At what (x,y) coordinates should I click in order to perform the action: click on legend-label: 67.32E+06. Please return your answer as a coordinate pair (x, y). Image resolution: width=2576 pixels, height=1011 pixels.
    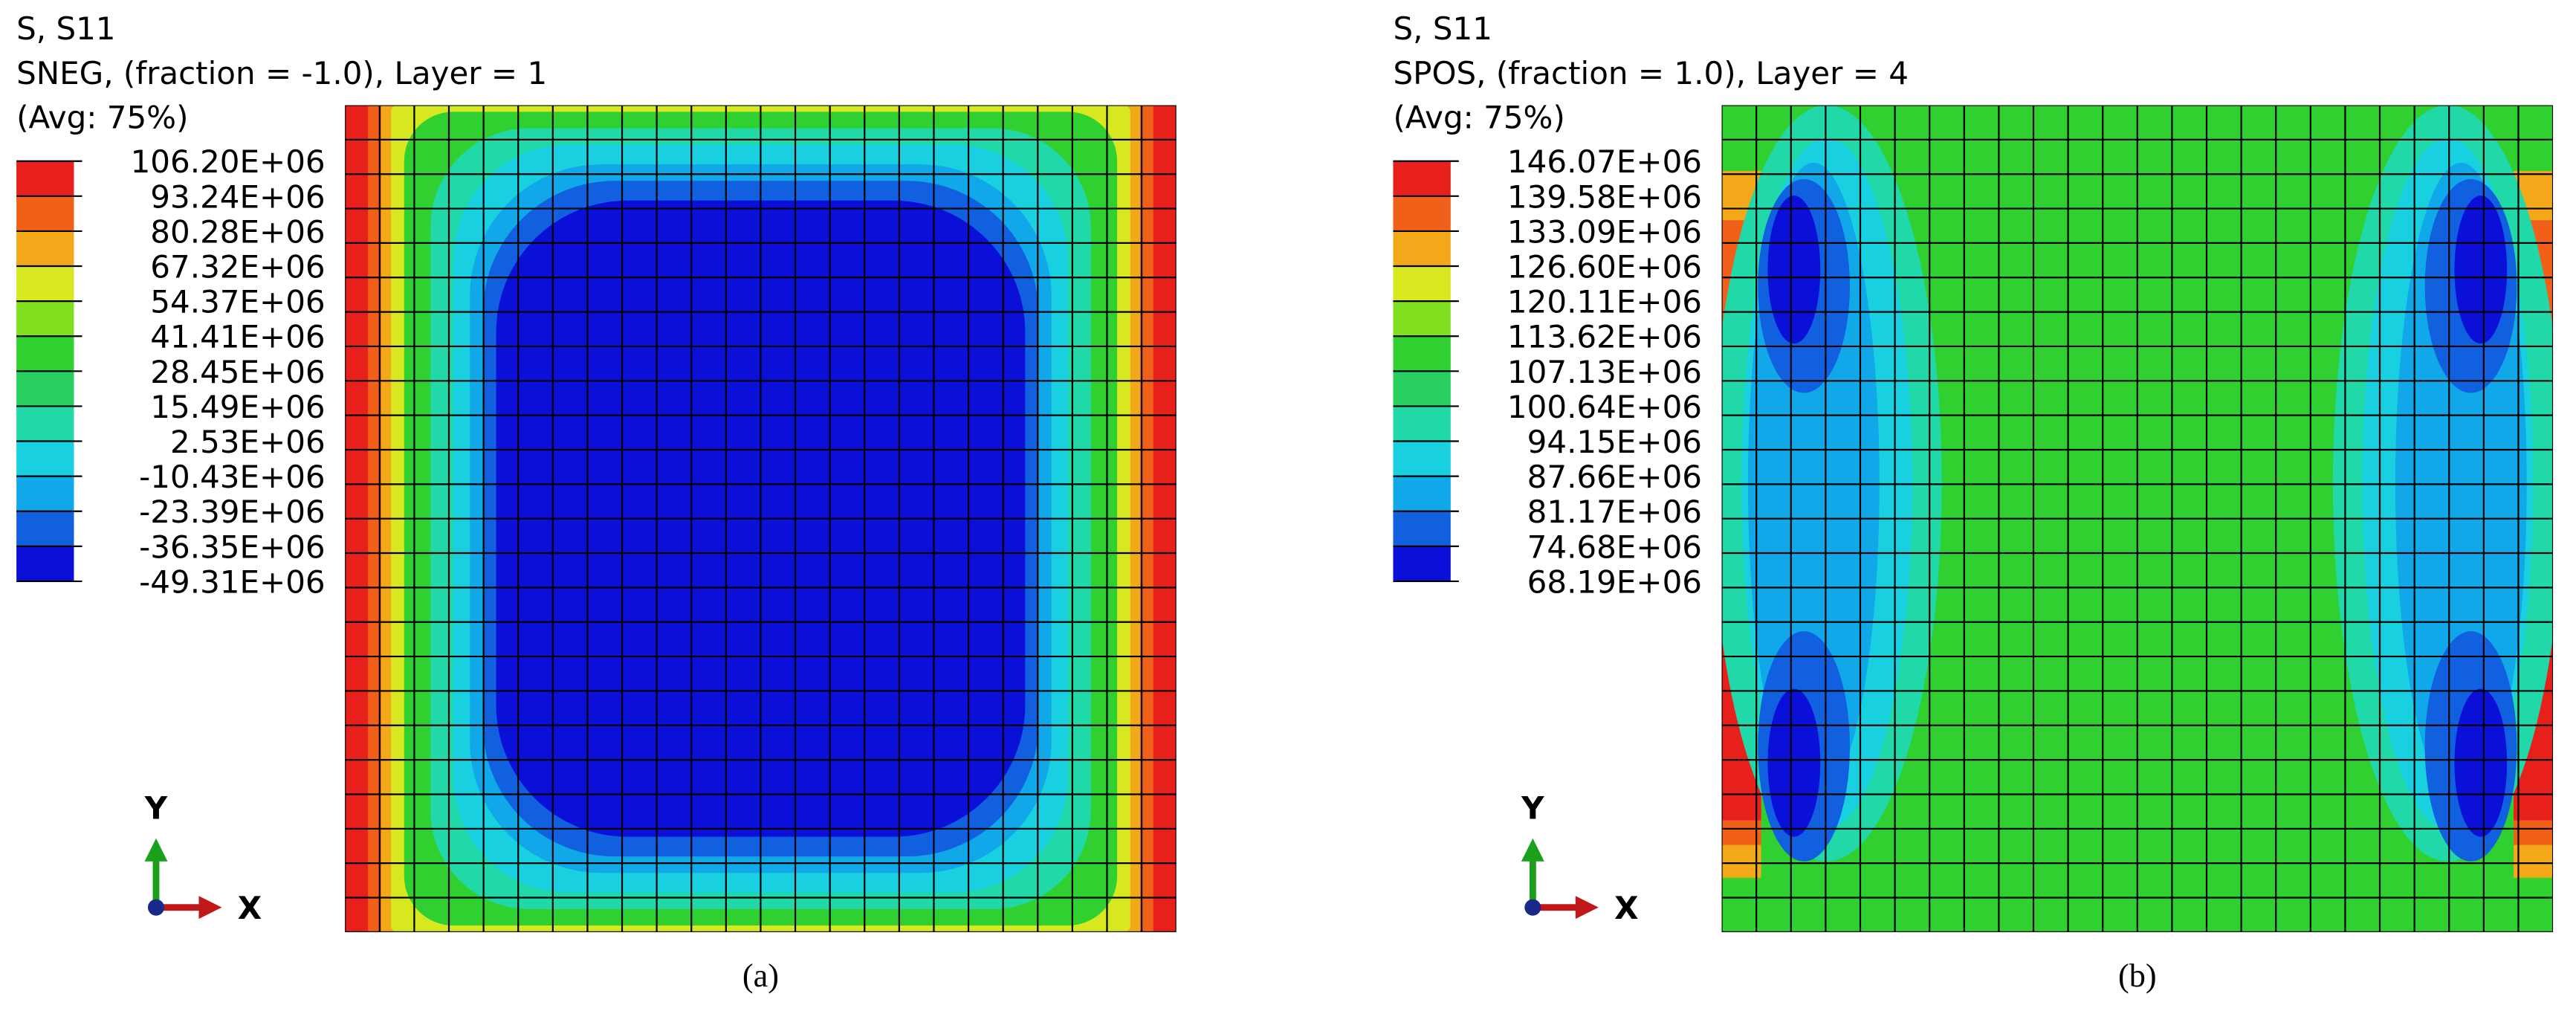
    Looking at the image, I should click on (238, 266).